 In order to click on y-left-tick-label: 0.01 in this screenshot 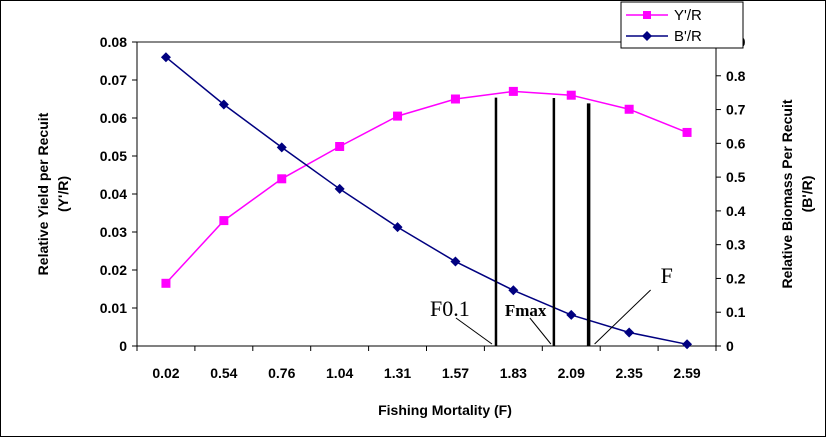, I will do `click(113, 308)`.